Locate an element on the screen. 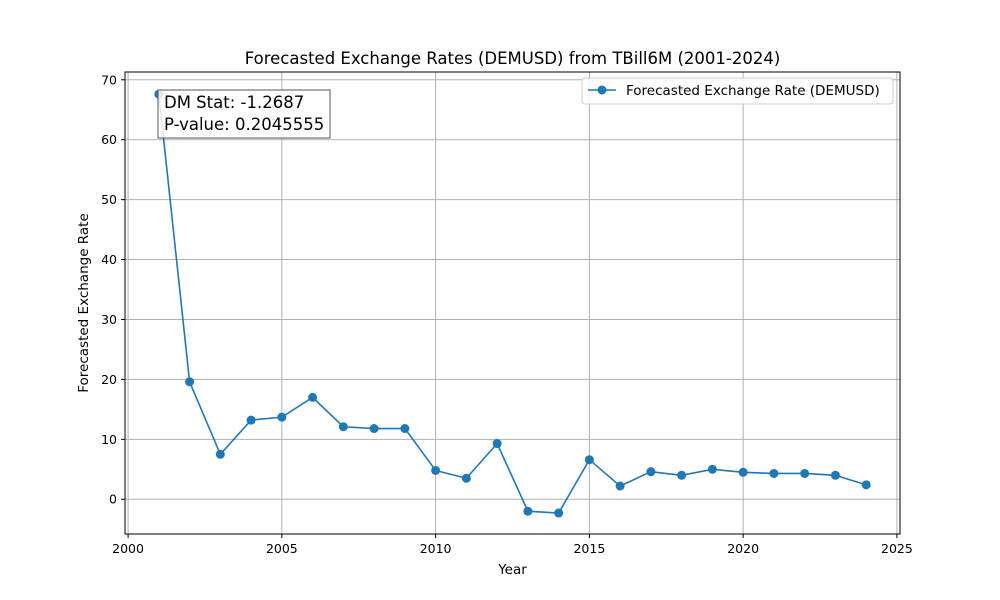 The height and width of the screenshot is (600, 1000). y-tick-label: 10 is located at coordinates (109, 439).